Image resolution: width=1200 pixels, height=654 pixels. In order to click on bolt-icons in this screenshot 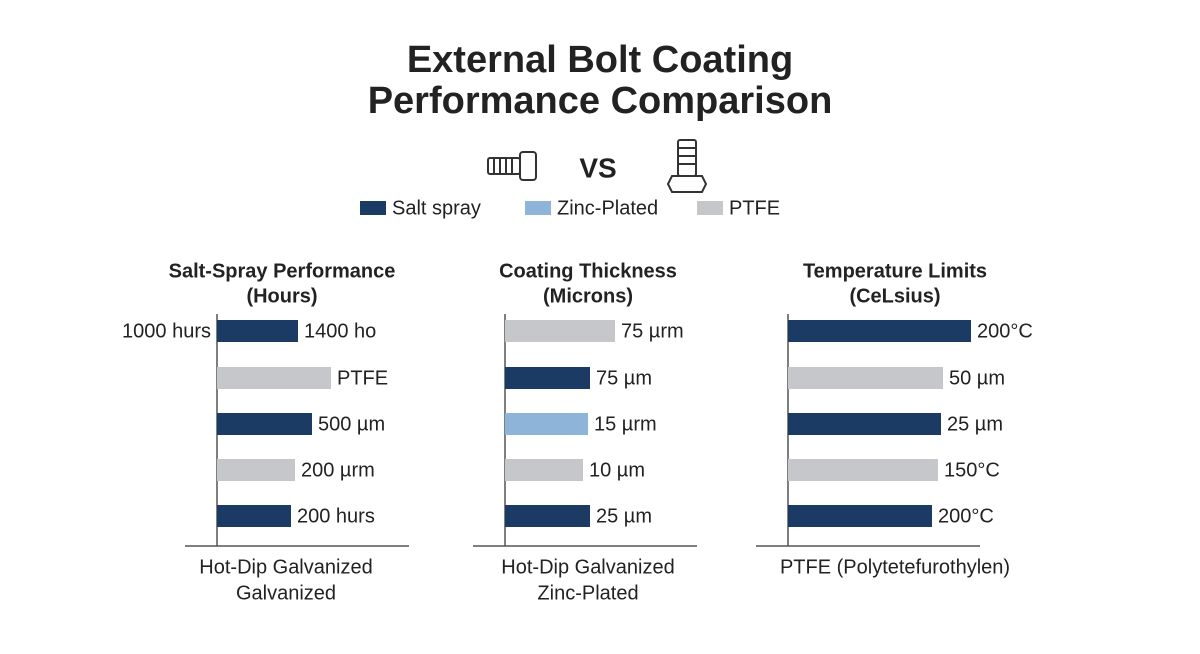, I will do `click(597, 166)`.